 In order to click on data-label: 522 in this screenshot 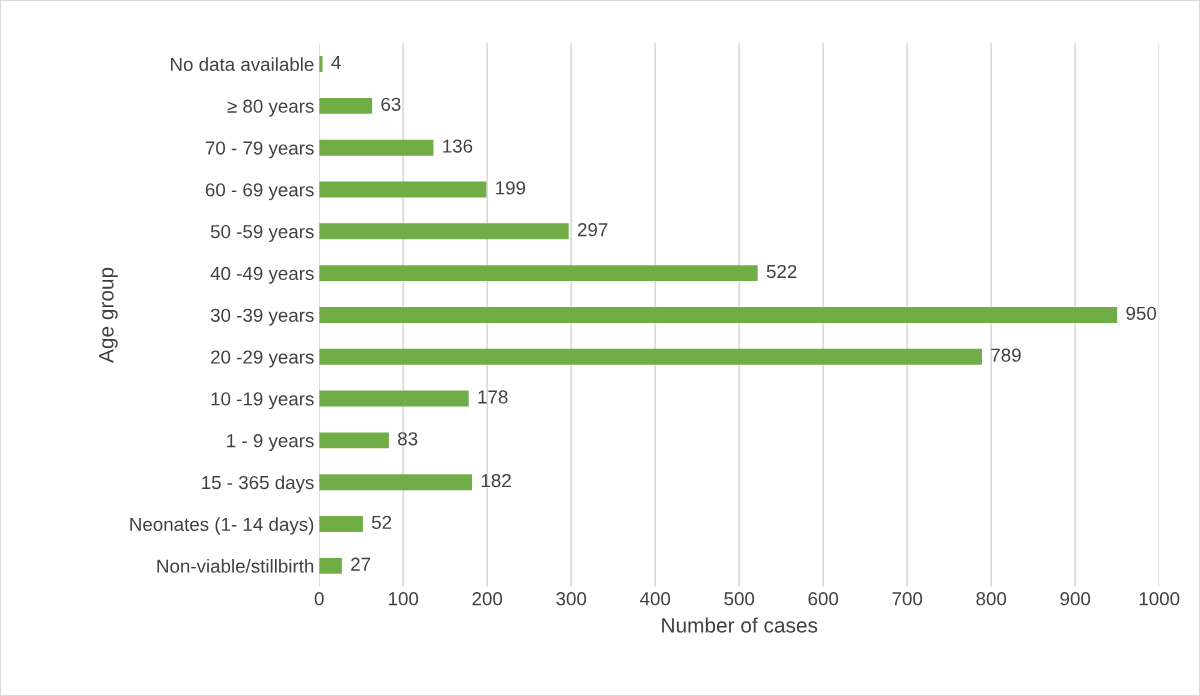, I will do `click(781, 271)`.